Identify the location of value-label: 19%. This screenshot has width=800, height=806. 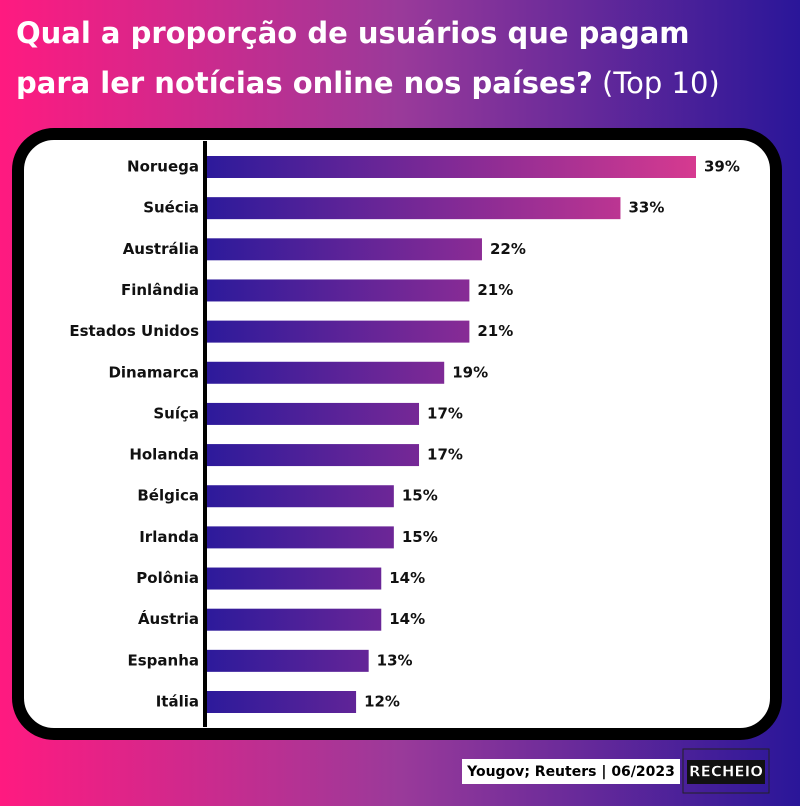
(470, 372).